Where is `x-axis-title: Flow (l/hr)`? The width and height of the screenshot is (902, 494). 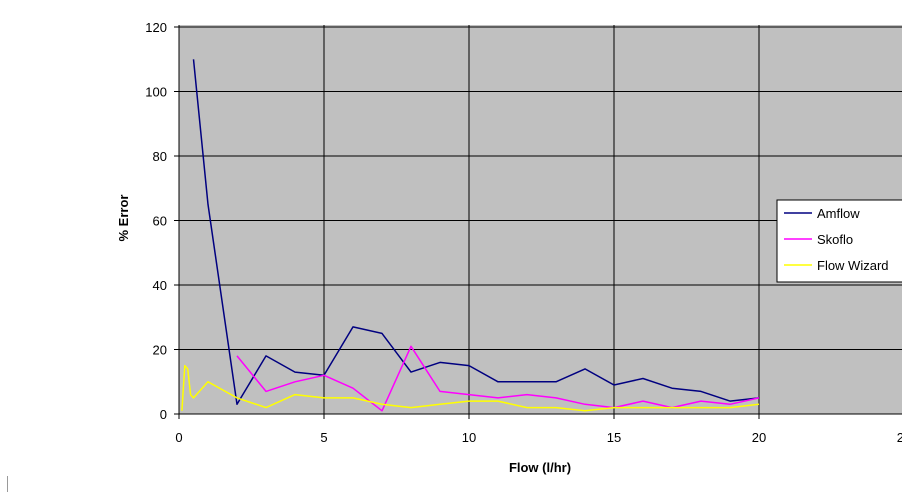
x-axis-title: Flow (l/hr) is located at coordinates (540, 467).